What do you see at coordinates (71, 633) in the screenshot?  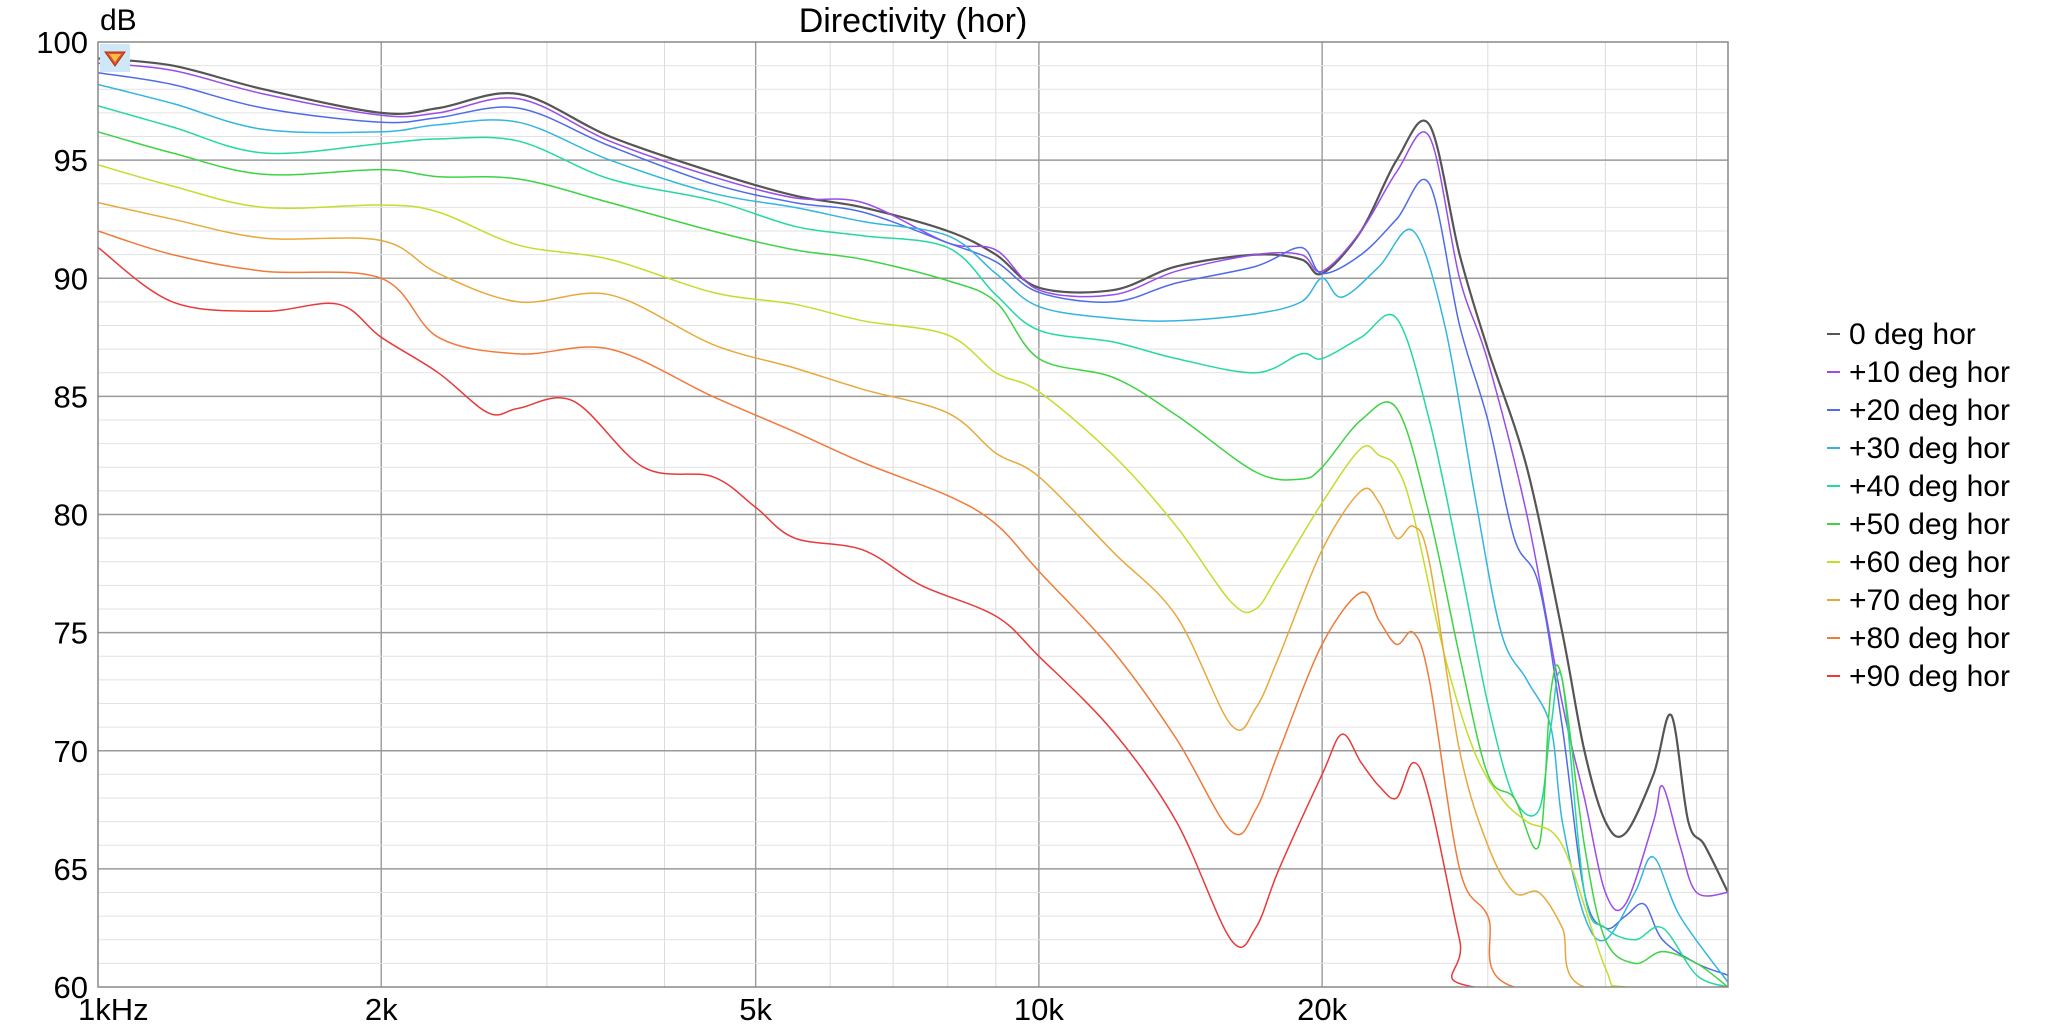 I see `y-tick-label: 75` at bounding box center [71, 633].